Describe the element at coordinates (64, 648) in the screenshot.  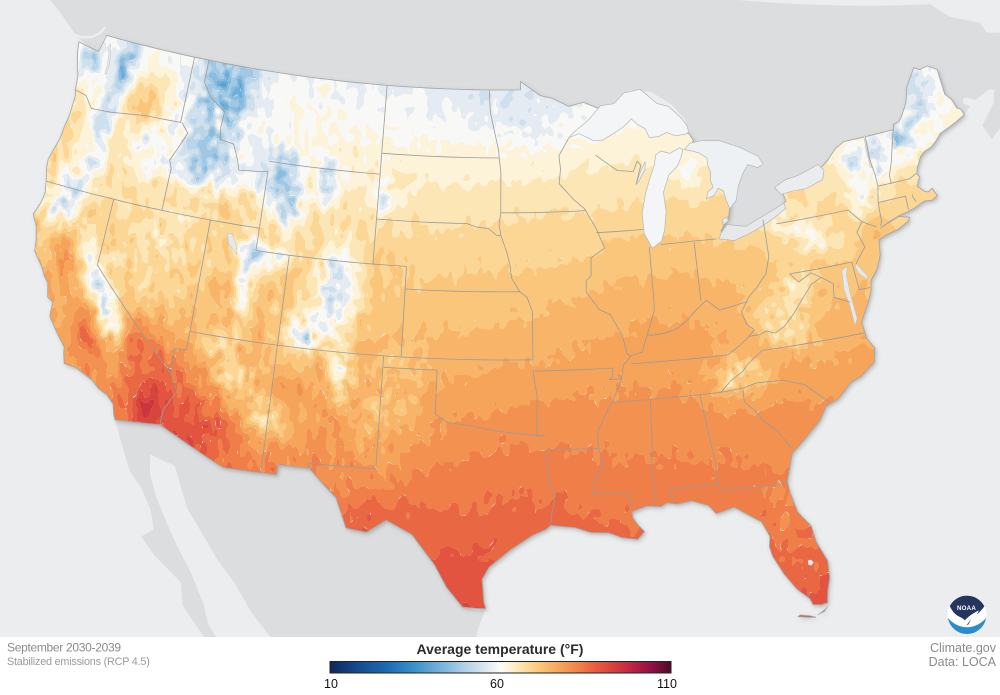
I see `svg-text: September 2030-2039` at that location.